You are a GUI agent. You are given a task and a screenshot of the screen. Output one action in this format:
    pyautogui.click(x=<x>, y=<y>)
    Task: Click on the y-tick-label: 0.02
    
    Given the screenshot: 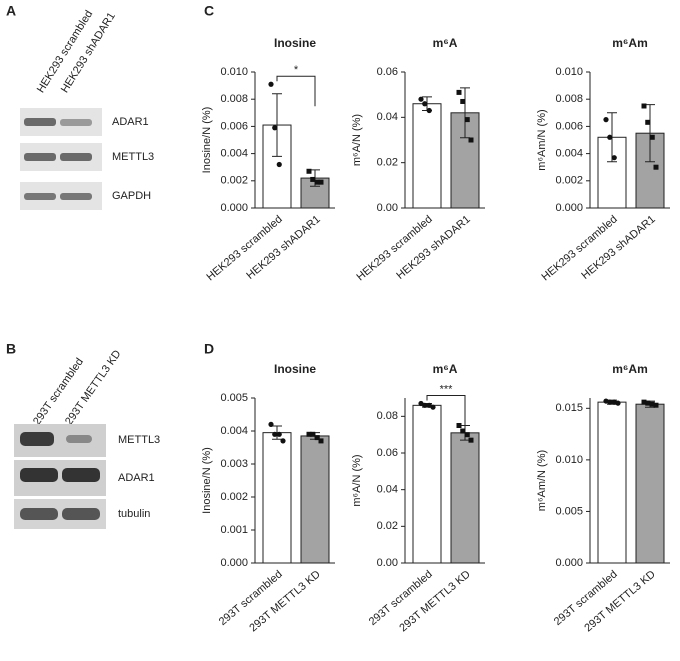 What is the action you would take?
    pyautogui.click(x=387, y=163)
    